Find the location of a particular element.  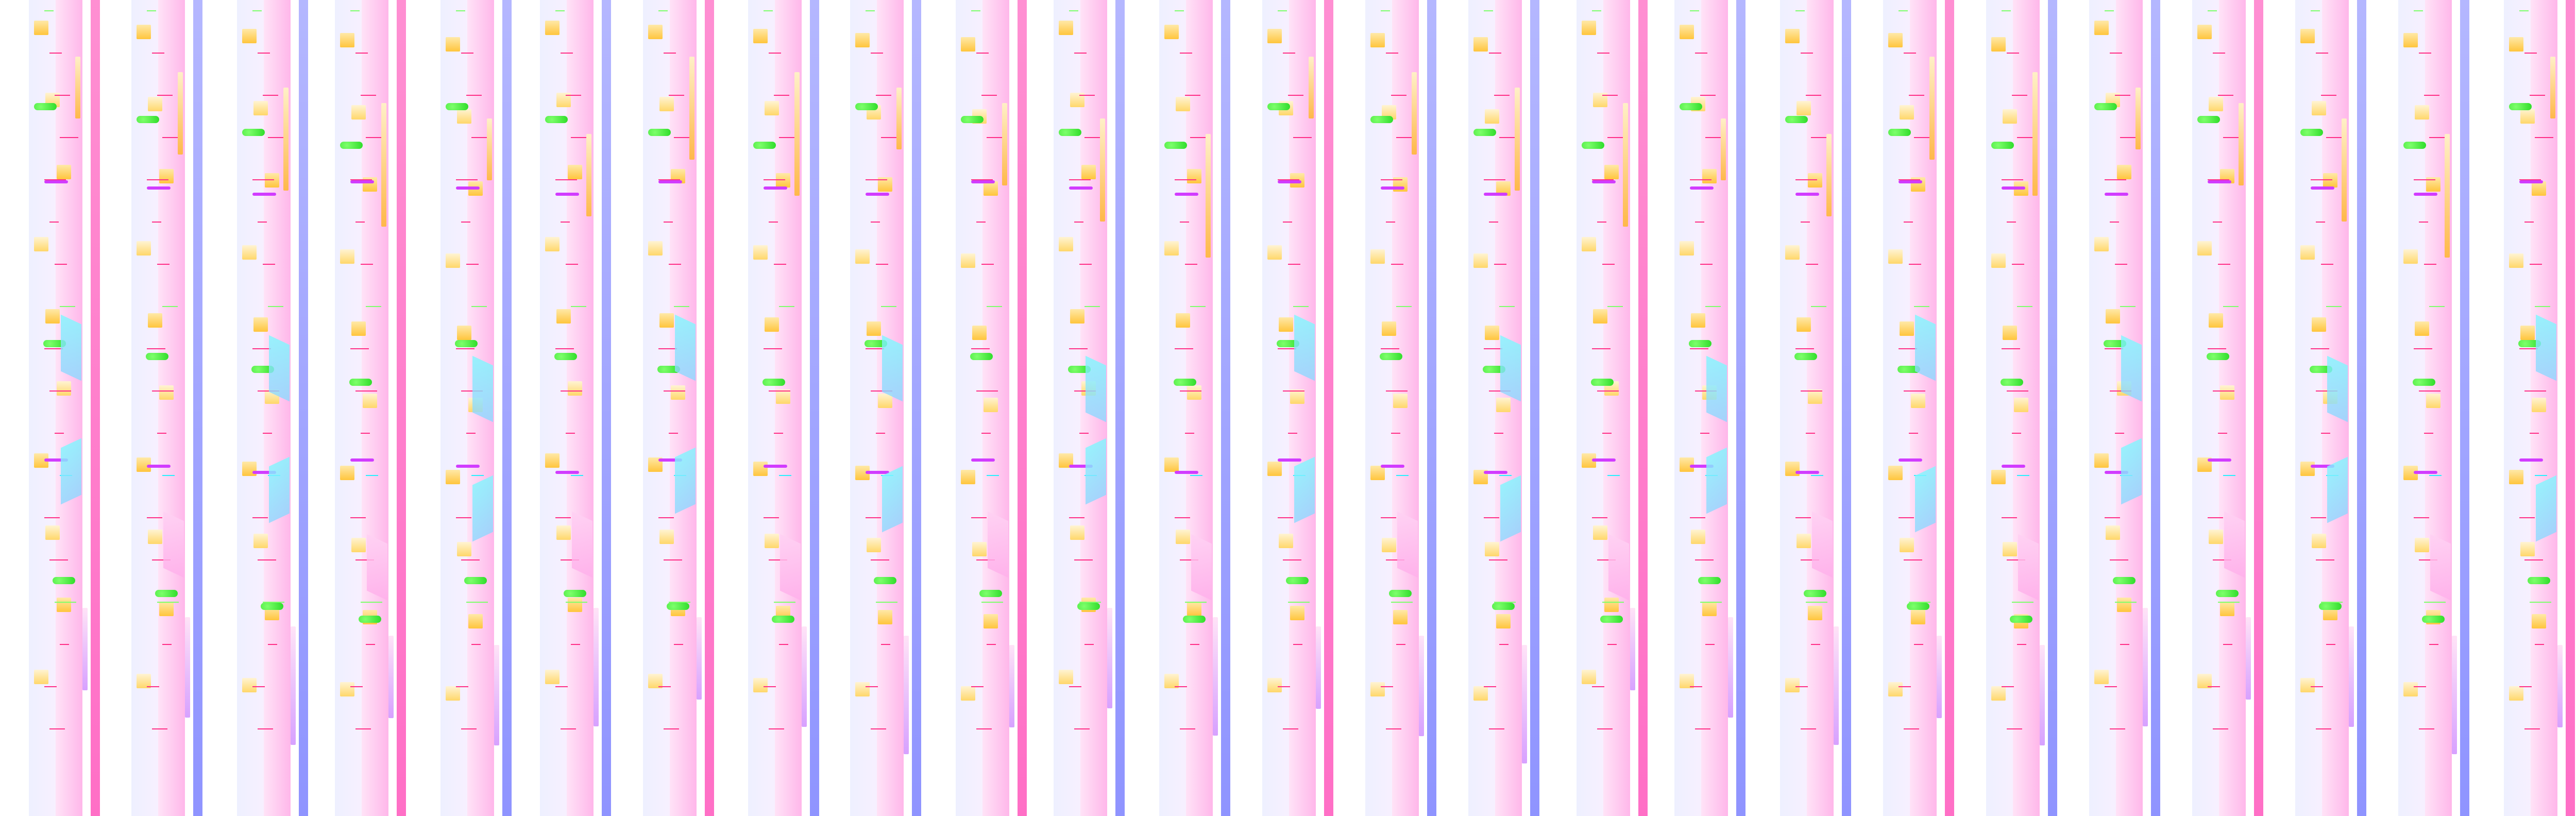

purple-bar is located at coordinates (2248, 658).